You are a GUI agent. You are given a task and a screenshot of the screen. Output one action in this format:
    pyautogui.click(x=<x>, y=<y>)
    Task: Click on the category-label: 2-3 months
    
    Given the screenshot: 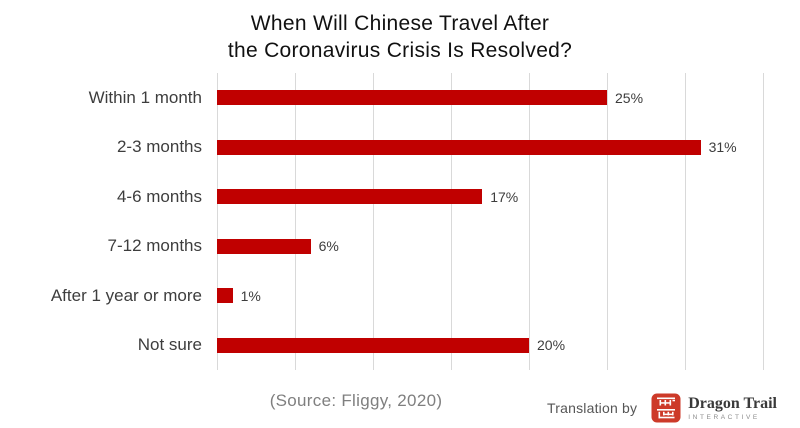 What is the action you would take?
    pyautogui.click(x=159, y=147)
    